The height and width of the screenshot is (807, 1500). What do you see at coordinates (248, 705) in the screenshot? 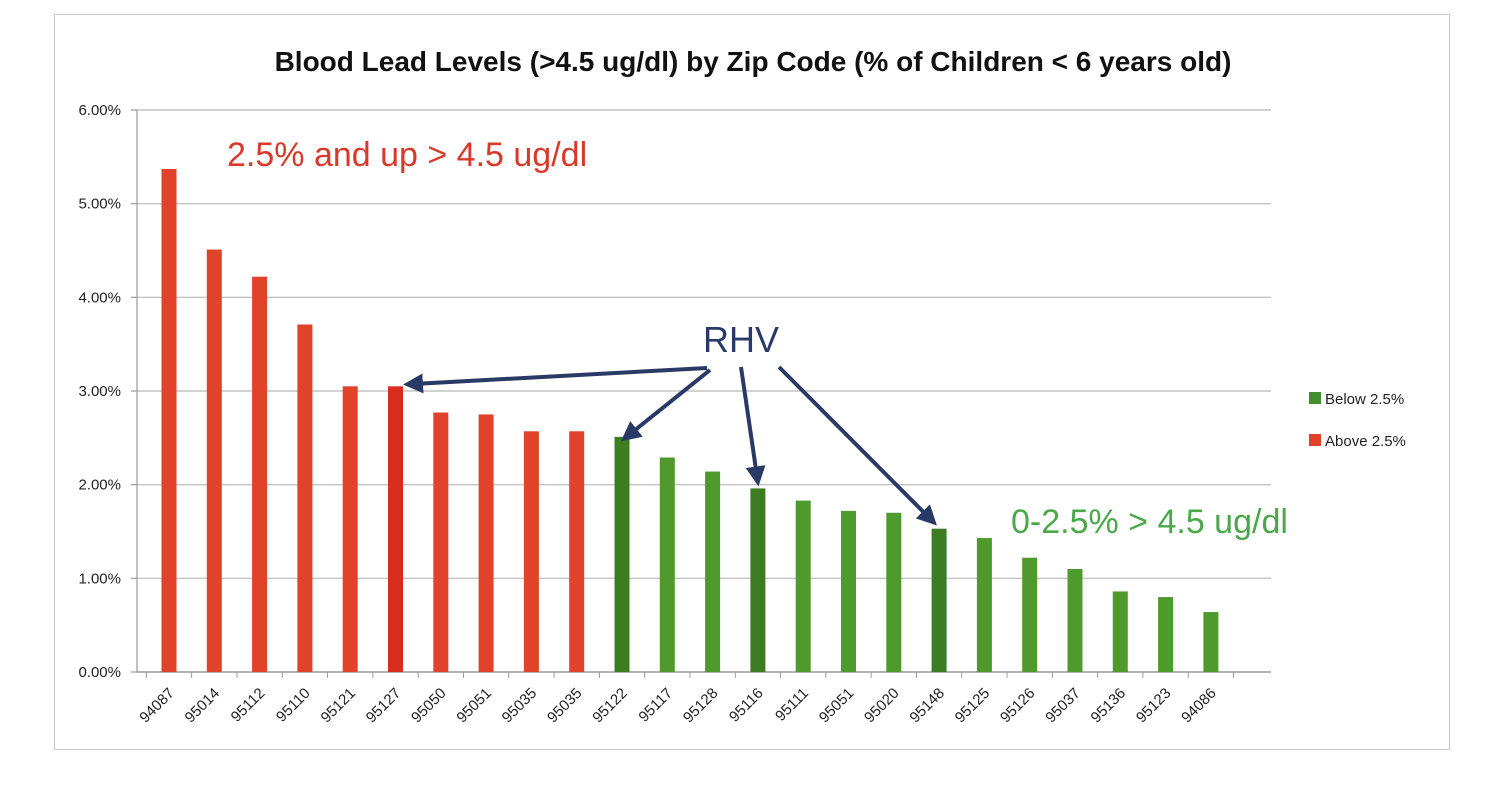
I see `x-tick-label: 95112` at bounding box center [248, 705].